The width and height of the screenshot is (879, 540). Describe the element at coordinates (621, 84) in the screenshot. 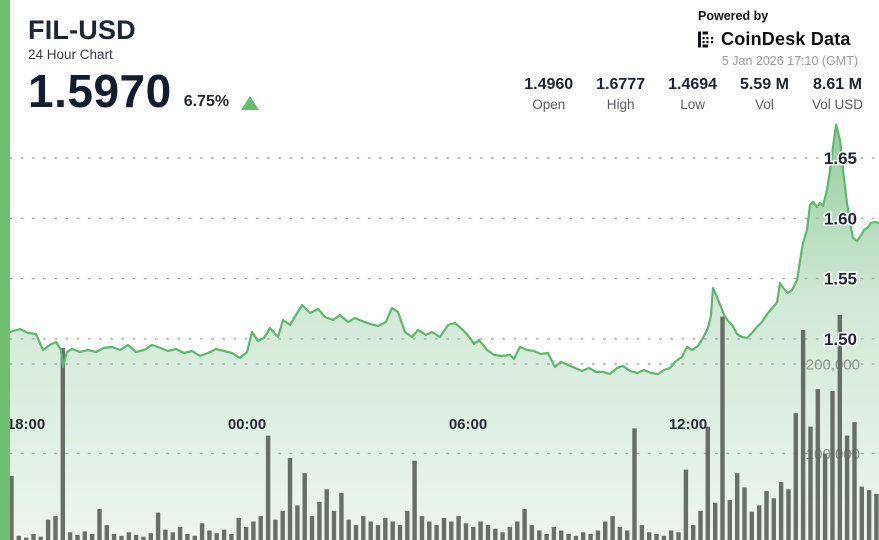

I see `stat-high-value: 1.6777` at that location.